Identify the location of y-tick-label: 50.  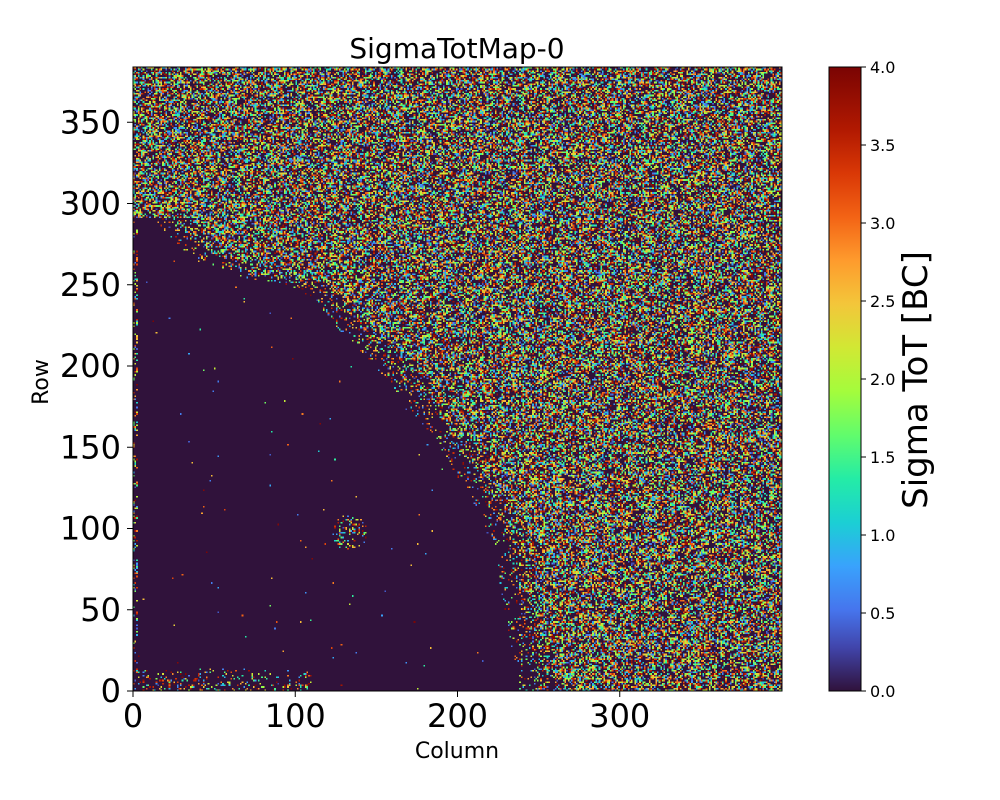
(100, 610).